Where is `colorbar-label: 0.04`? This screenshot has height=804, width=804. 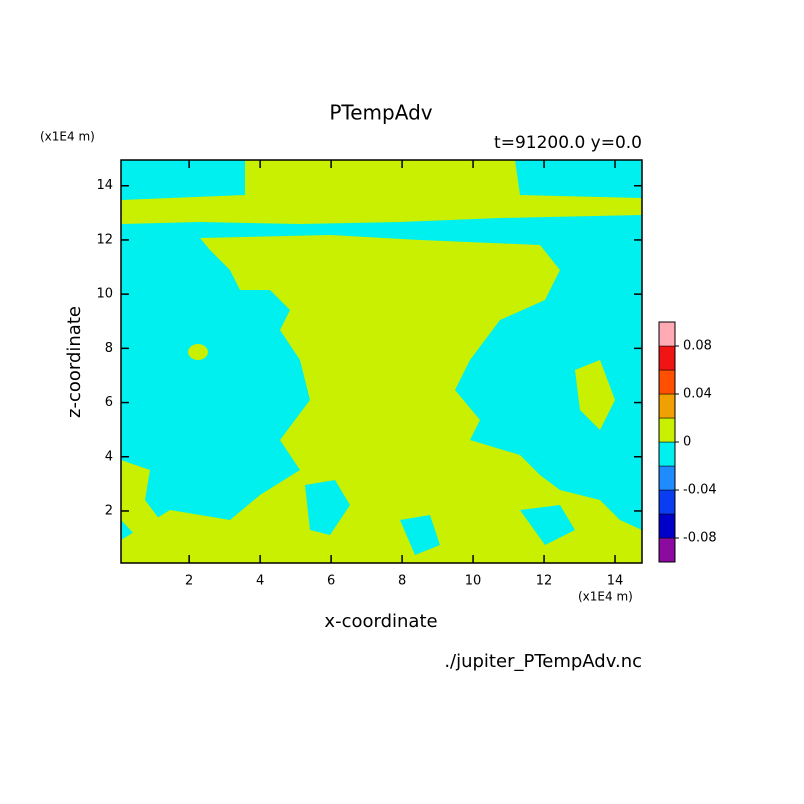 colorbar-label: 0.04 is located at coordinates (697, 394).